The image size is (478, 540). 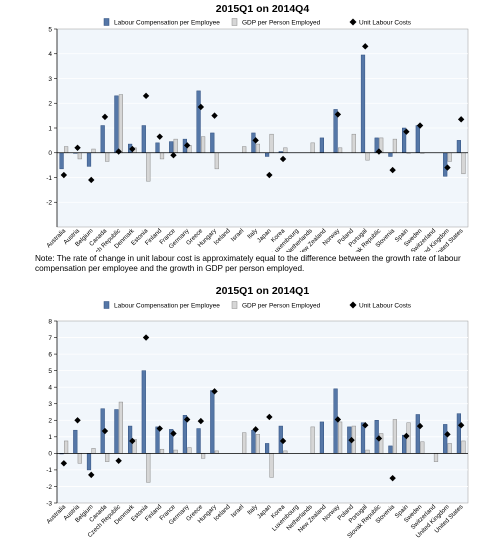 I want to click on chart1-marker-unit-labour-costs-japan, so click(x=269, y=175).